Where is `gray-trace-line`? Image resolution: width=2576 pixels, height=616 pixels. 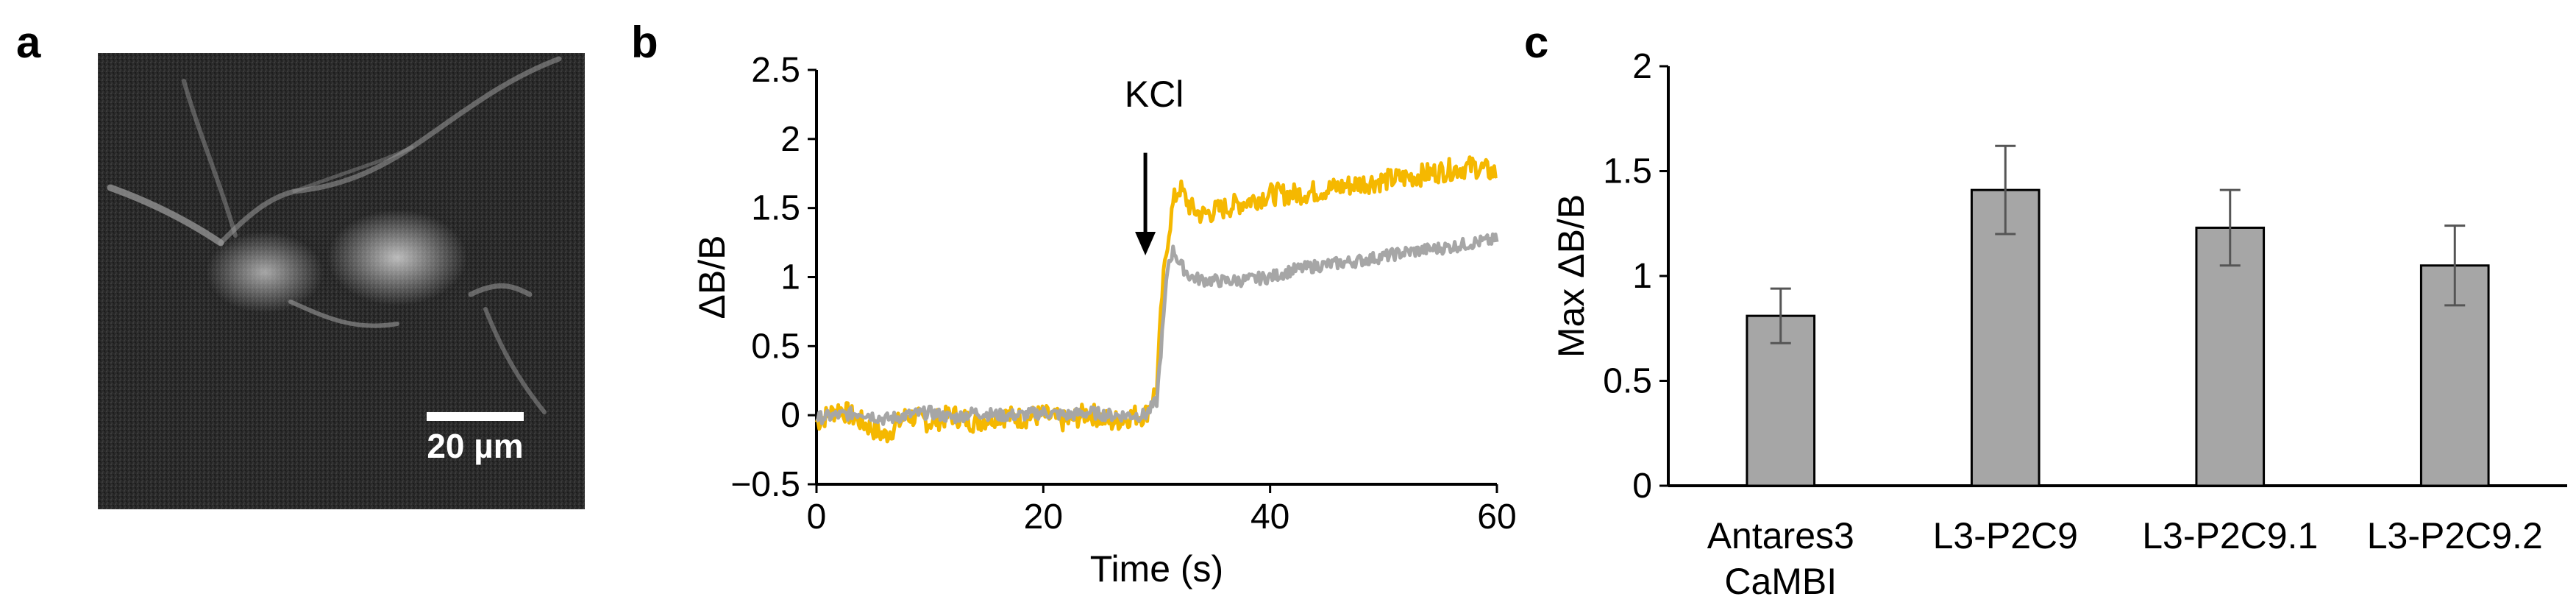
gray-trace-line is located at coordinates (1157, 329).